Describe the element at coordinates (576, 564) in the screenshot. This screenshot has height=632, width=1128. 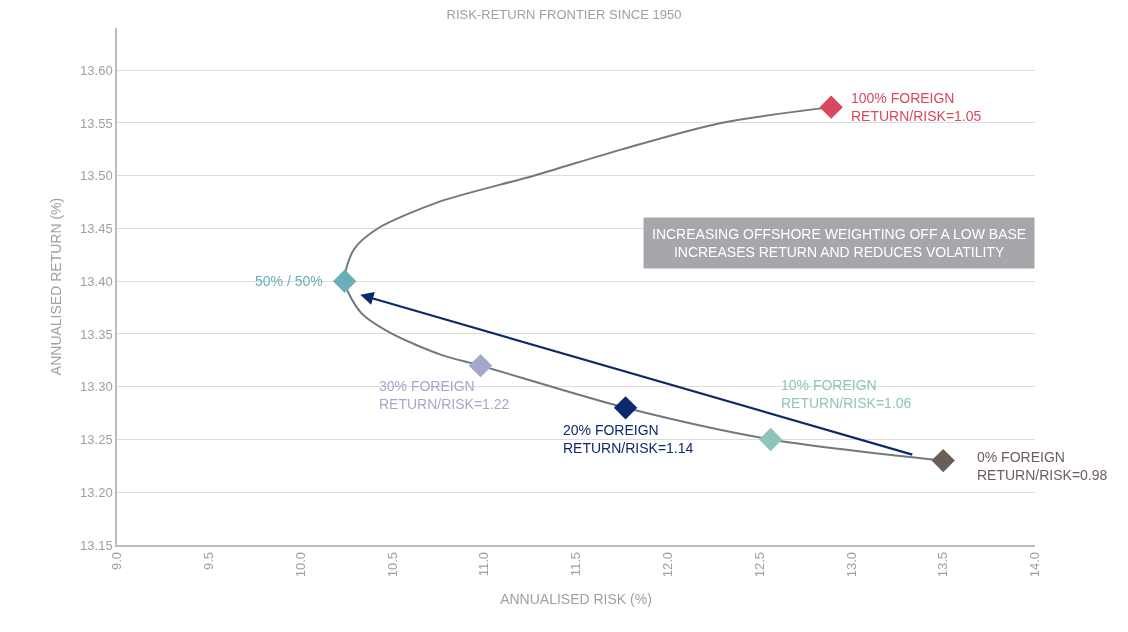
I see `x-tick-label: 11.5` at that location.